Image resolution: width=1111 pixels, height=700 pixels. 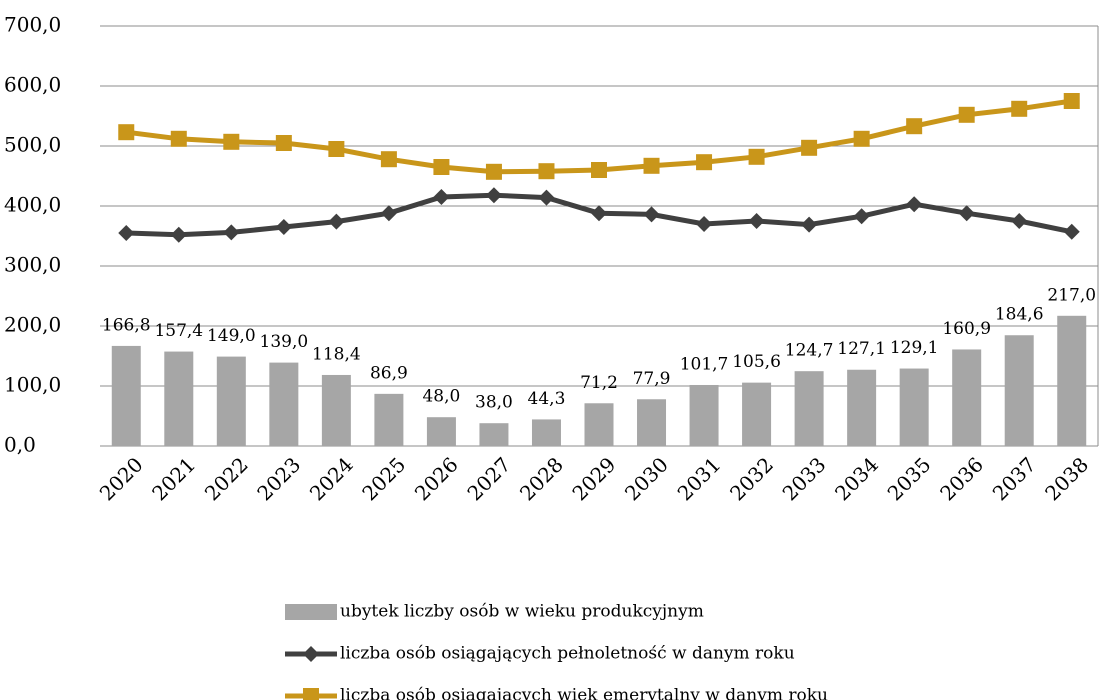 What do you see at coordinates (32, 205) in the screenshot?
I see `y-tick-label: 400,0` at bounding box center [32, 205].